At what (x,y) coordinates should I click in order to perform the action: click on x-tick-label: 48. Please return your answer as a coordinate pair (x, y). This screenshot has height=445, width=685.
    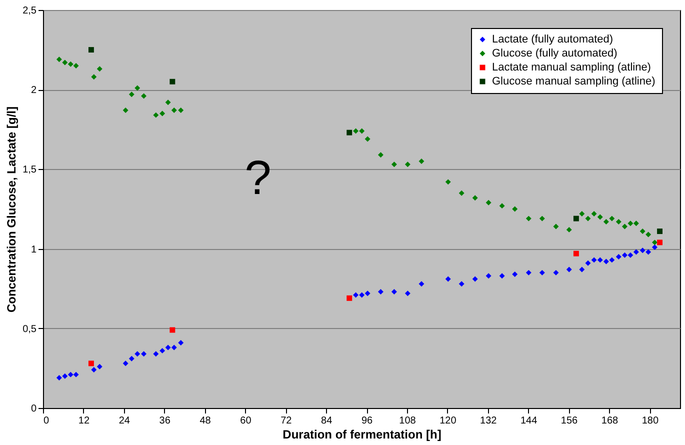
    Looking at the image, I should click on (206, 421).